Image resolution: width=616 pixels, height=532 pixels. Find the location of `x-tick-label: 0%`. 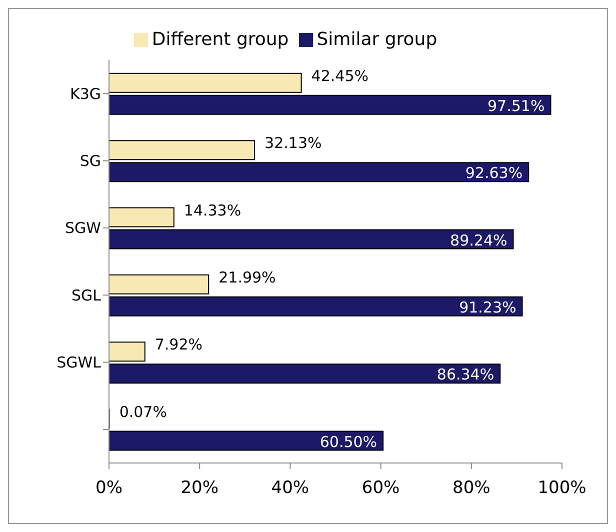

x-tick-label: 0% is located at coordinates (109, 488).